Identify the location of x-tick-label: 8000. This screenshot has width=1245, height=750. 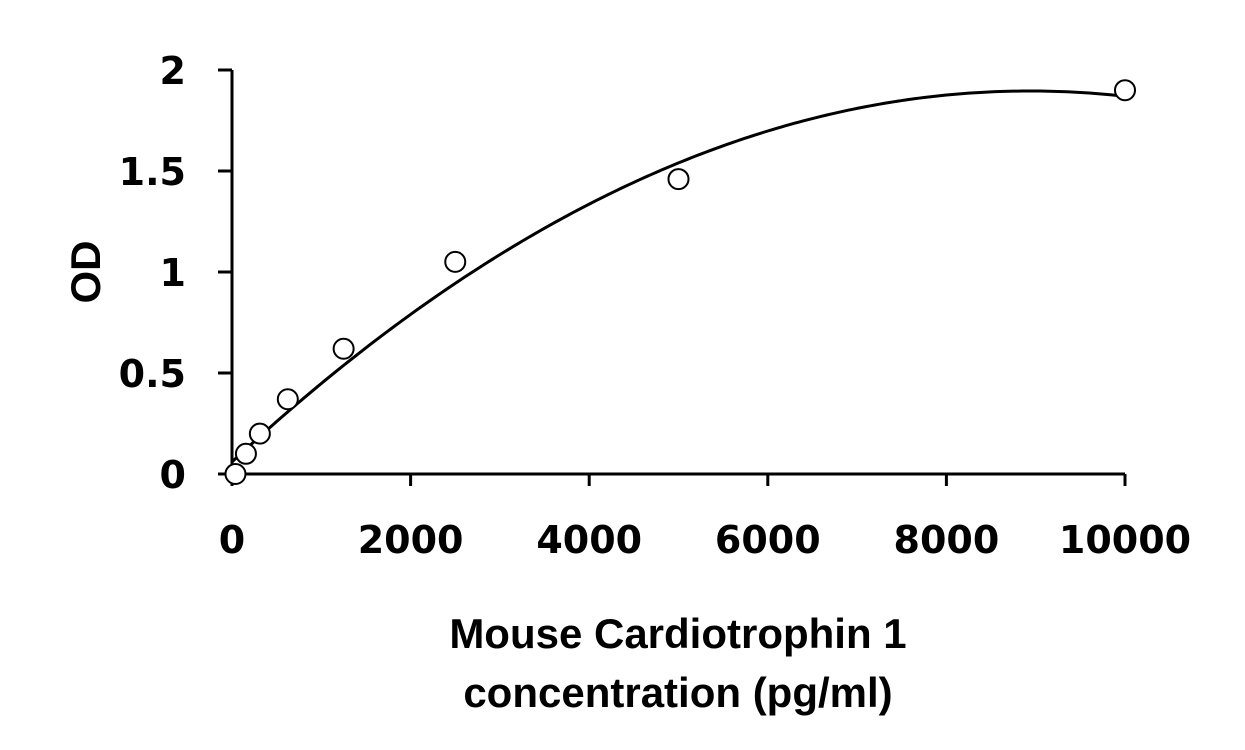
(947, 540).